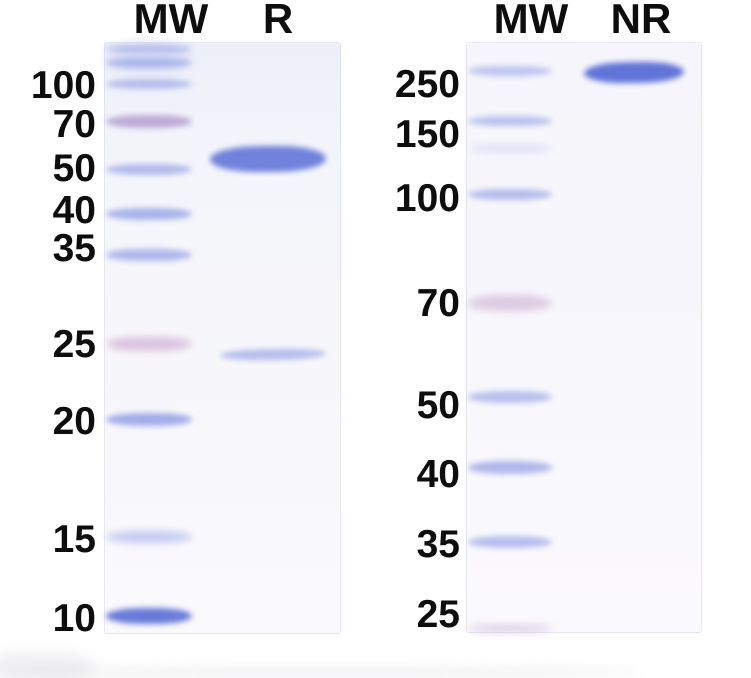 This screenshot has height=678, width=751. Describe the element at coordinates (74, 421) in the screenshot. I see `mw-label-20: 20` at that location.